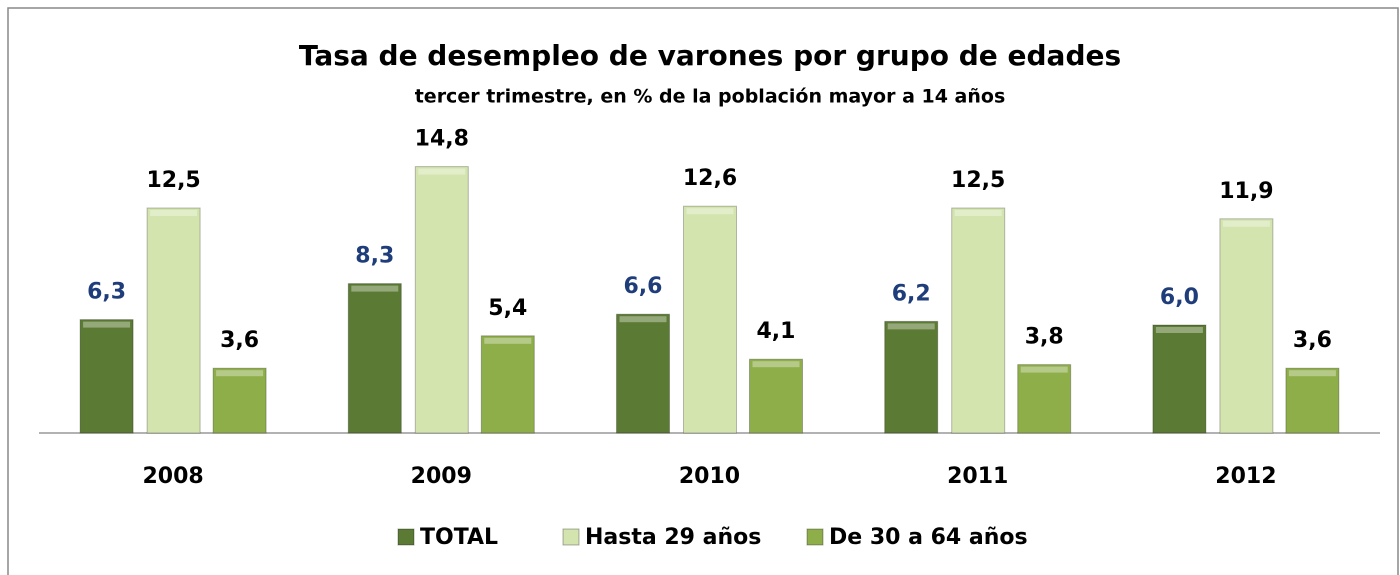 This screenshot has width=1400, height=575. Describe the element at coordinates (1246, 191) in the screenshot. I see `data-label: 11,9` at that location.